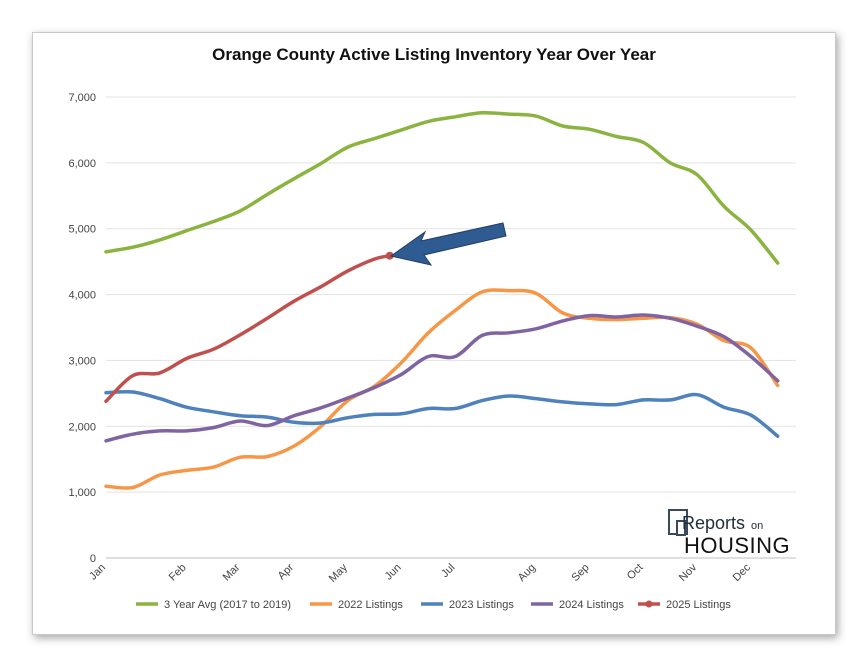 The height and width of the screenshot is (666, 867). I want to click on reports-on-housing-logo: Reports on HOUSING, so click(729, 533).